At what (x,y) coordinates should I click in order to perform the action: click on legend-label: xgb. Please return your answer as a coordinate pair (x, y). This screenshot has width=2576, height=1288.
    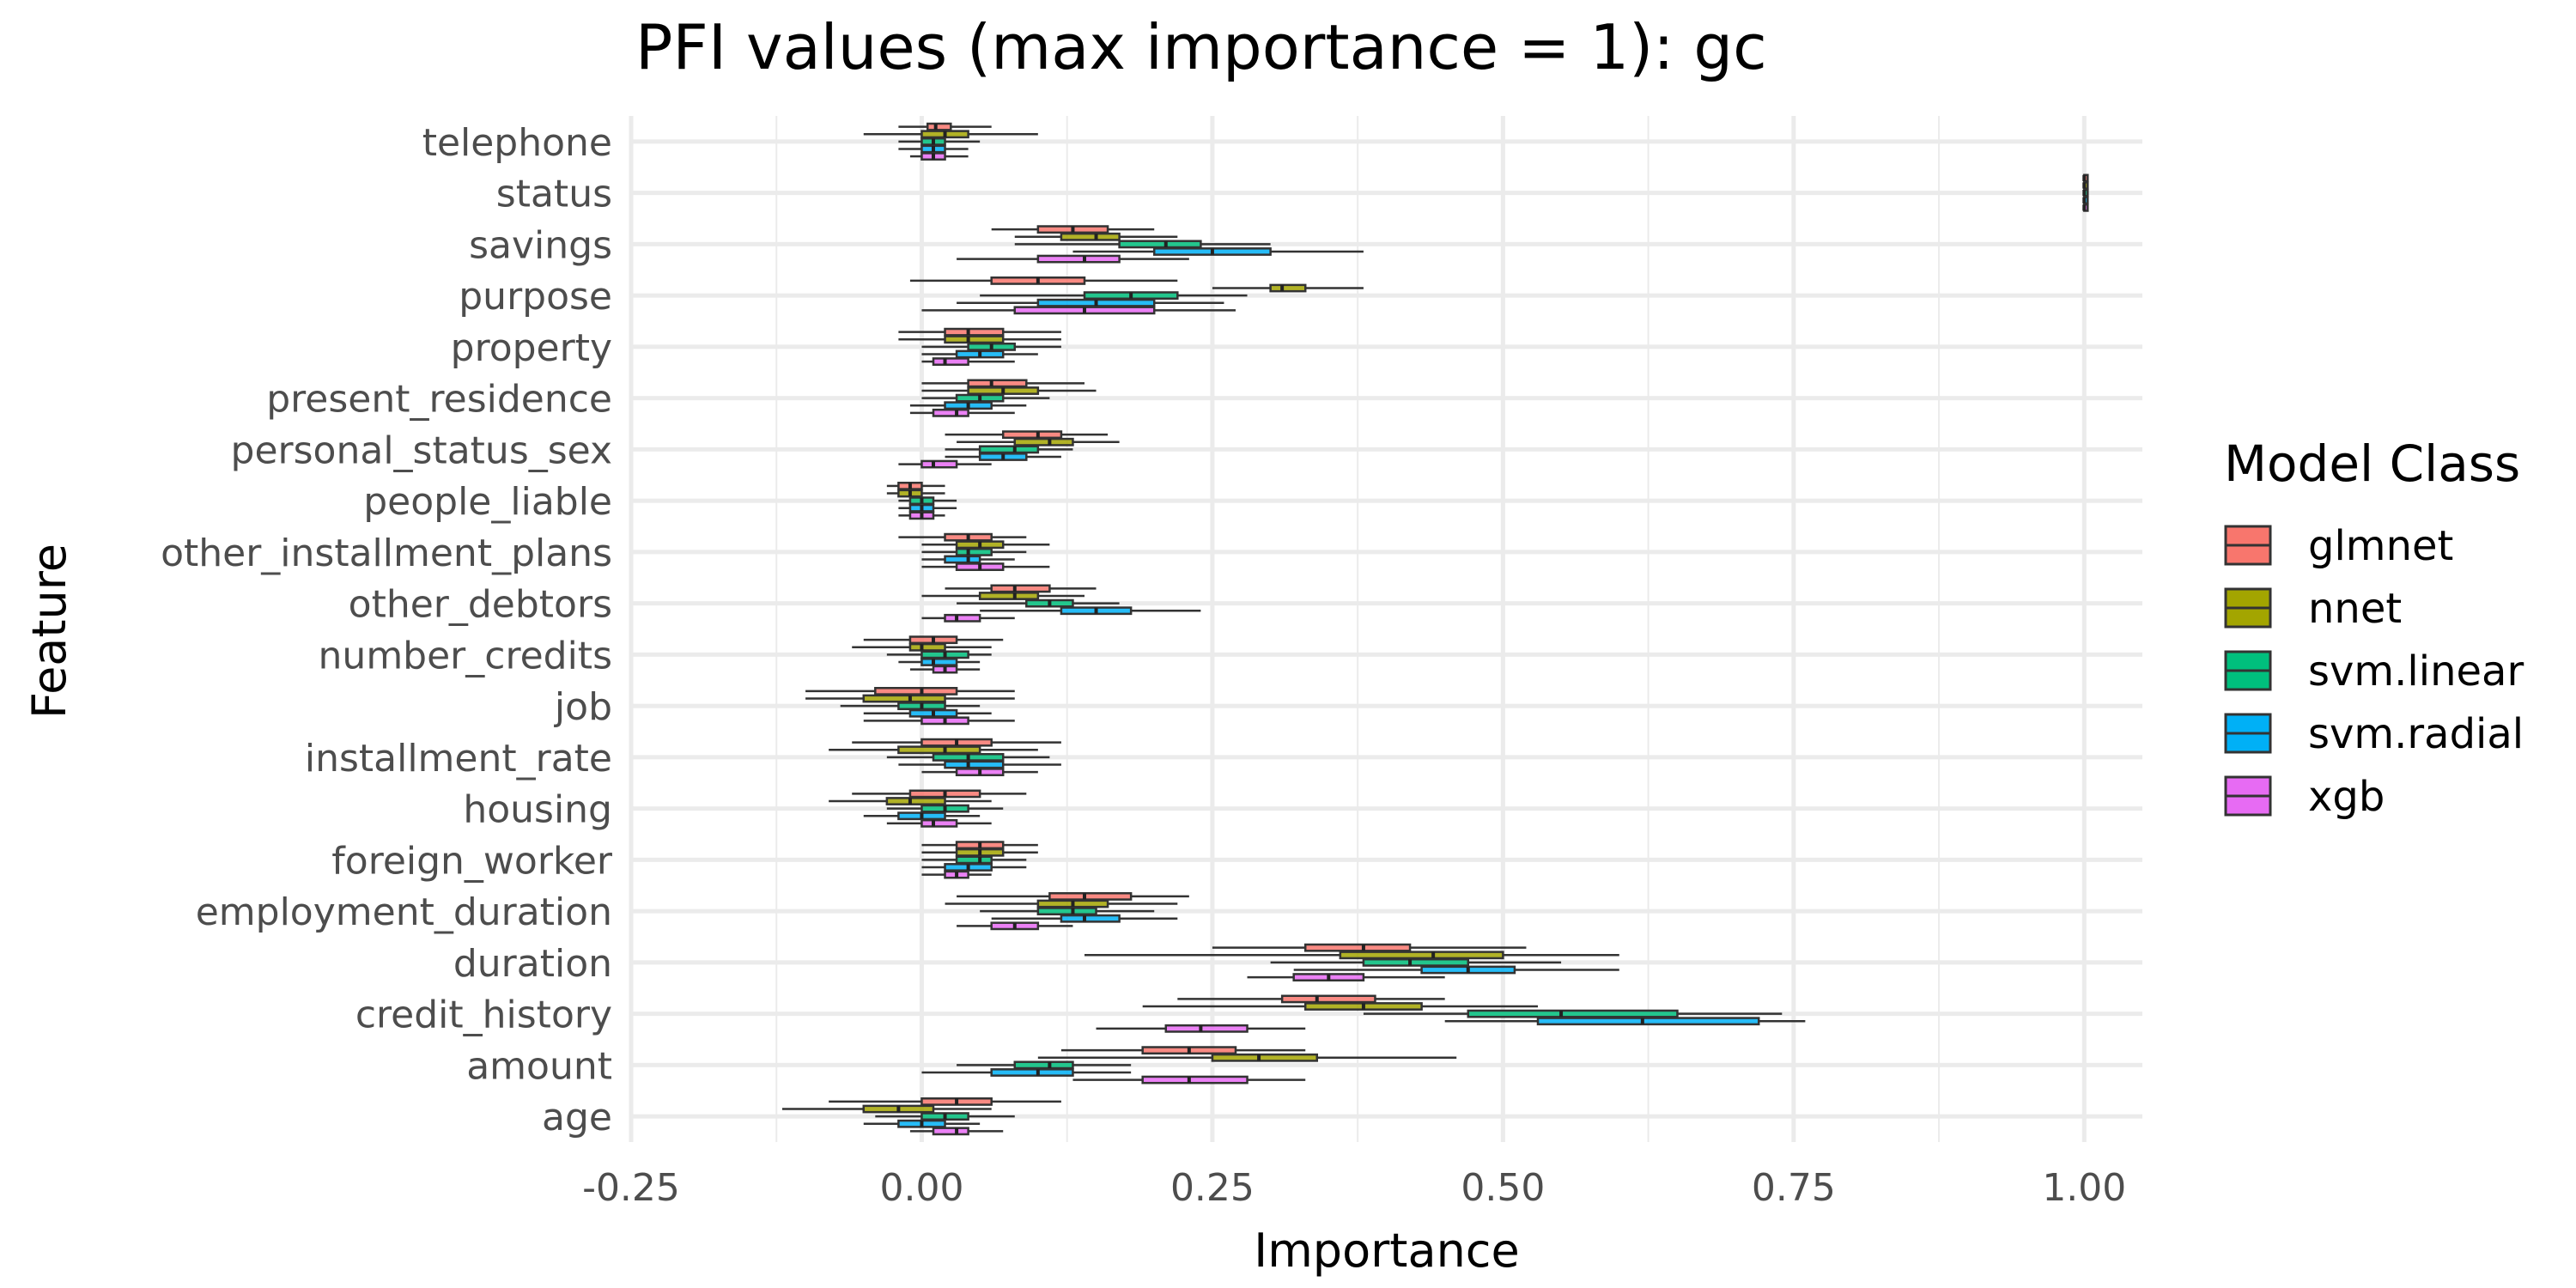
    Looking at the image, I should click on (2346, 797).